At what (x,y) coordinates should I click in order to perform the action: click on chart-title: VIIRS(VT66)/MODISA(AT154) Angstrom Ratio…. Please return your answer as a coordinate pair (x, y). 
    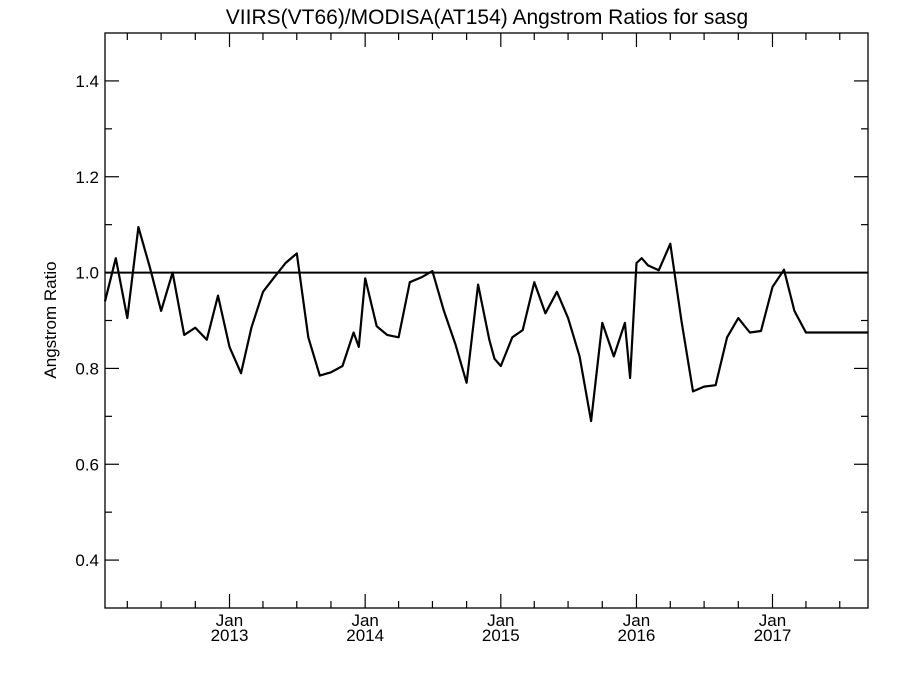
    Looking at the image, I should click on (487, 17).